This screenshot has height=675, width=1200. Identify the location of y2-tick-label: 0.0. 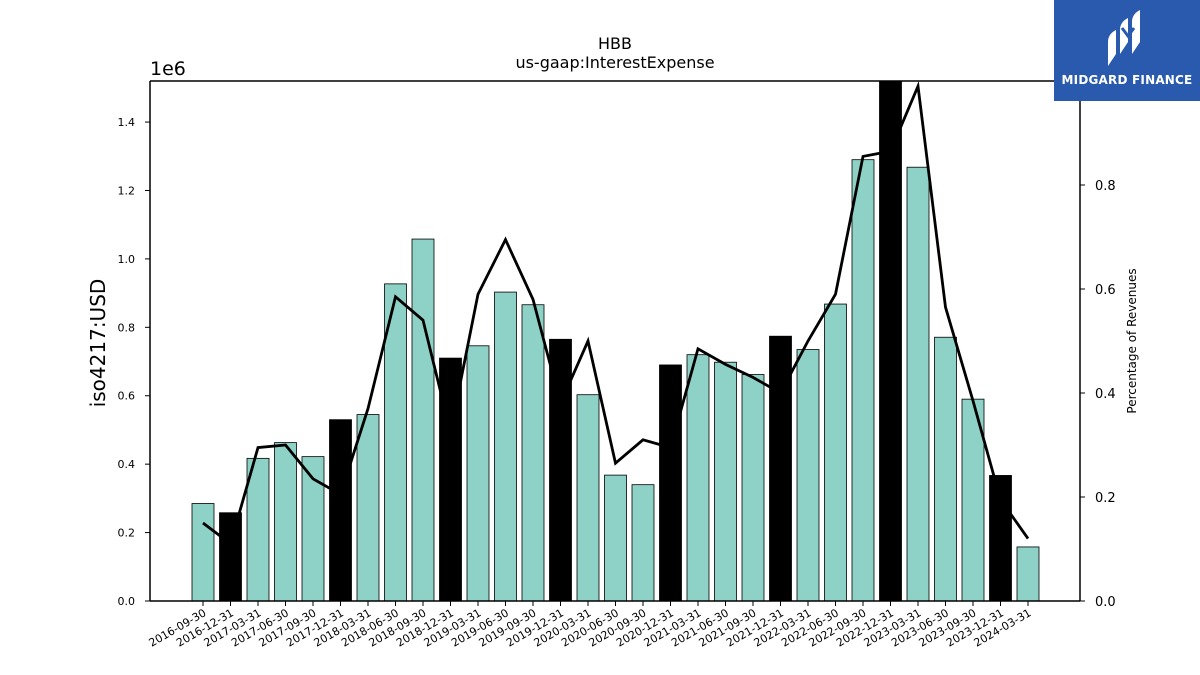
(1105, 602).